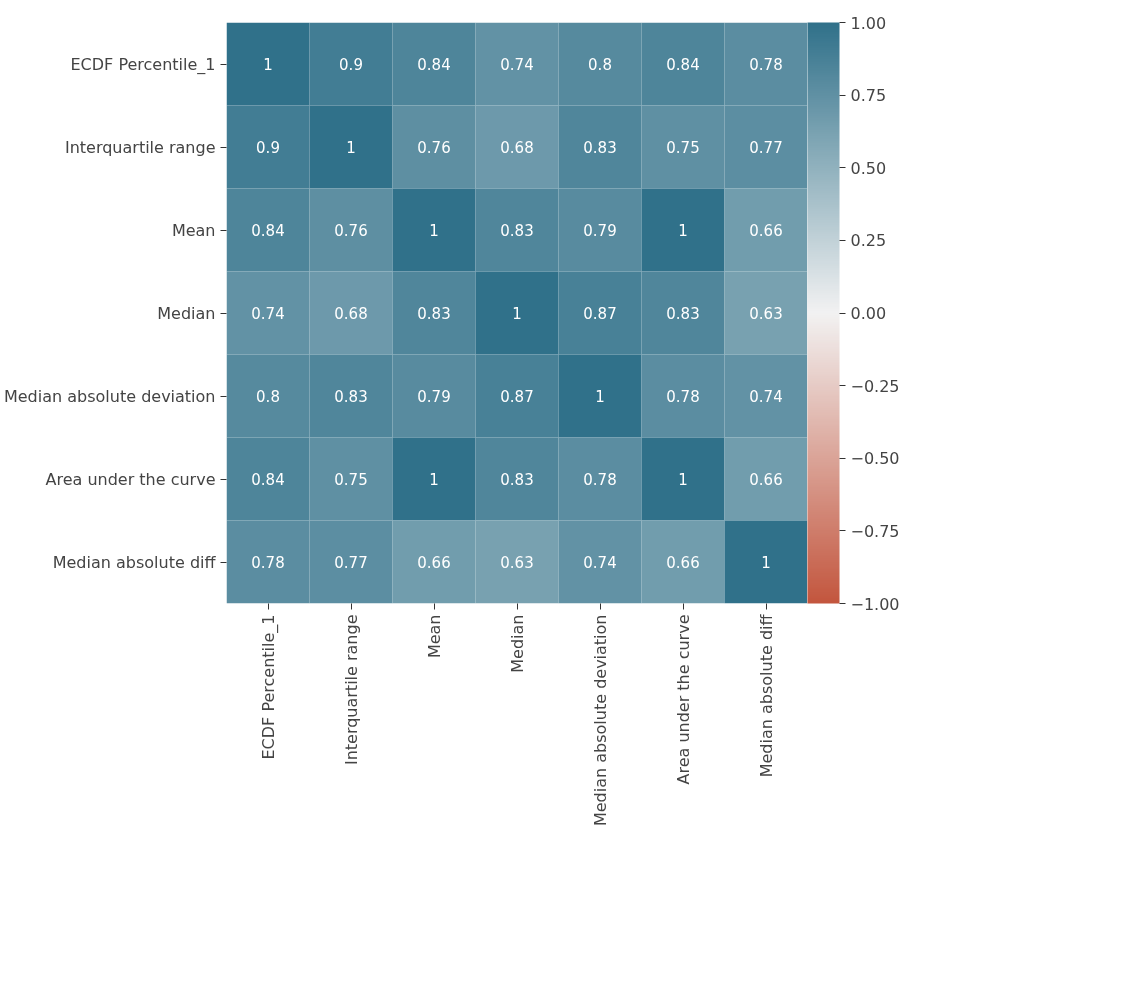 This screenshot has width=1138, height=982. I want to click on x-tick-label: Interquartile range, so click(351, 690).